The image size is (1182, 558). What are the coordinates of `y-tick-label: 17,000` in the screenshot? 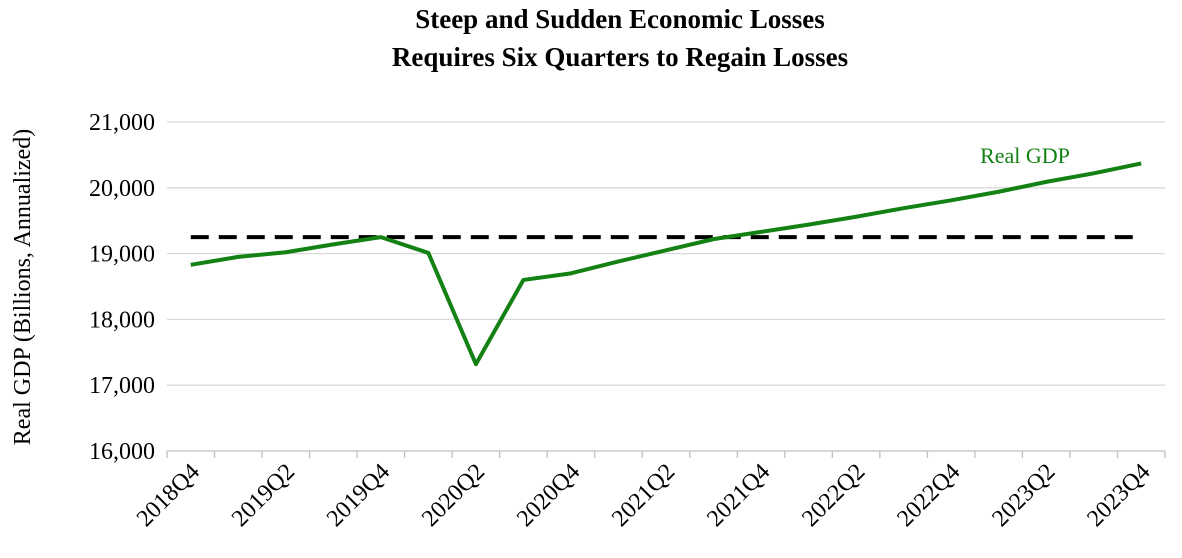 It's located at (122, 386).